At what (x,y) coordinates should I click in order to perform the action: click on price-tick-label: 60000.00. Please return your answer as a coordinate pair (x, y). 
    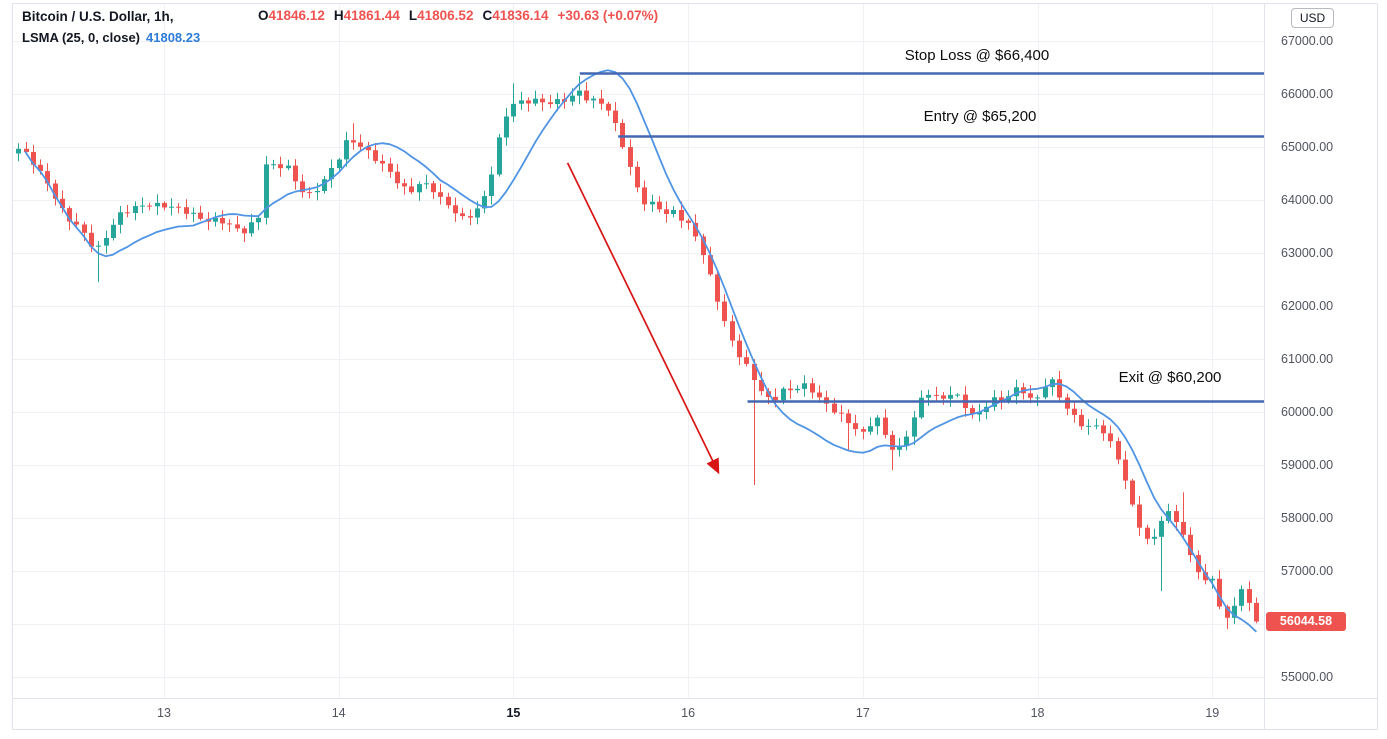
    Looking at the image, I should click on (1307, 411).